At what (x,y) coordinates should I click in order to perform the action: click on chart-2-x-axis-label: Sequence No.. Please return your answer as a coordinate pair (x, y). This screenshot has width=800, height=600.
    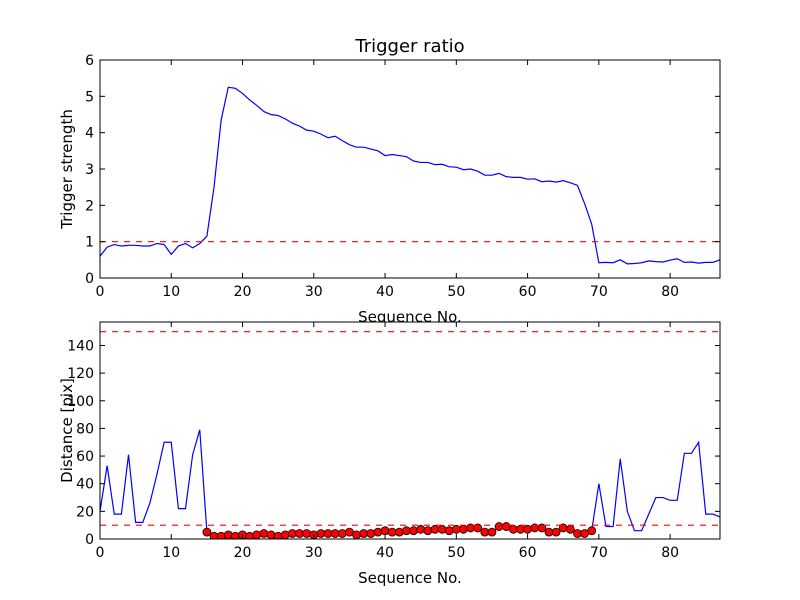
    Looking at the image, I should click on (410, 578).